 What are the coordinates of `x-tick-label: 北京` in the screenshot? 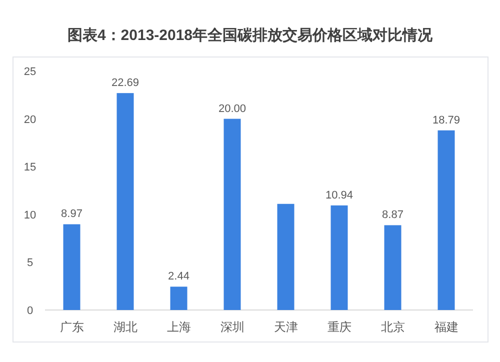 It's located at (392, 327).